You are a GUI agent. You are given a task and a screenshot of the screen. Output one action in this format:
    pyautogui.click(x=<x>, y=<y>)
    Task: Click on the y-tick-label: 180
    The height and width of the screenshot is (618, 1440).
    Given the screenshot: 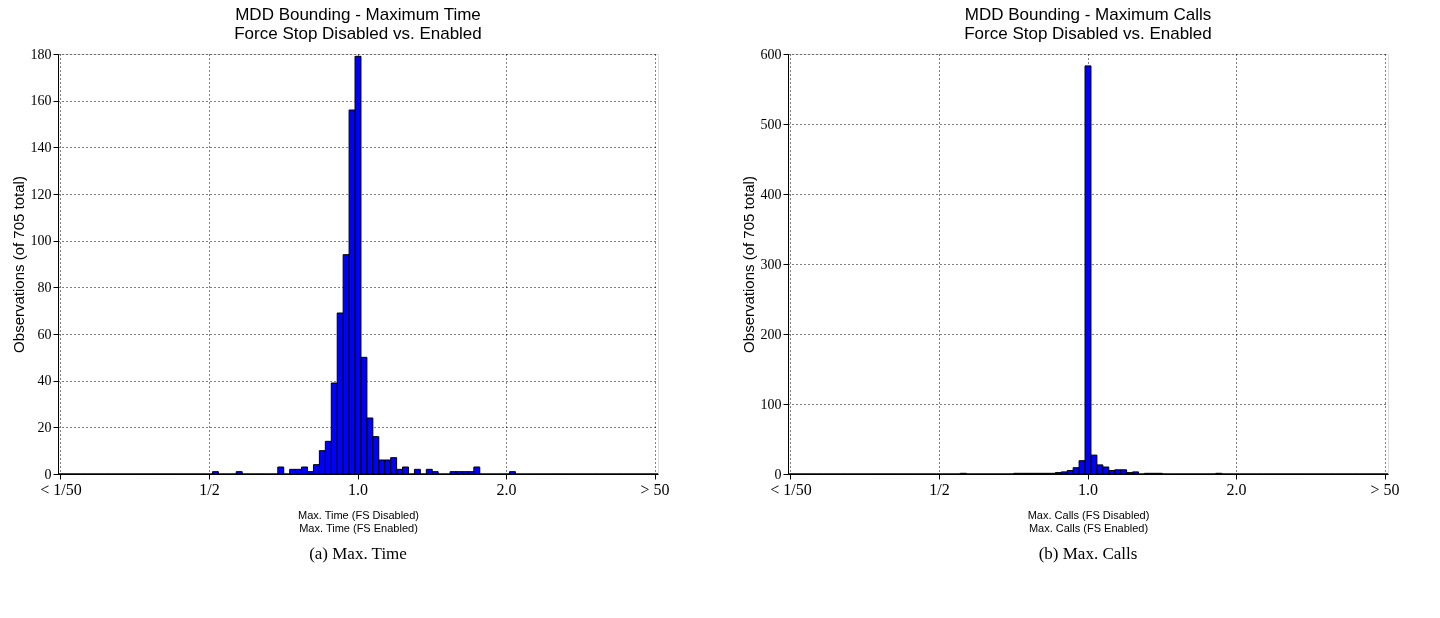 What is the action you would take?
    pyautogui.click(x=41, y=54)
    